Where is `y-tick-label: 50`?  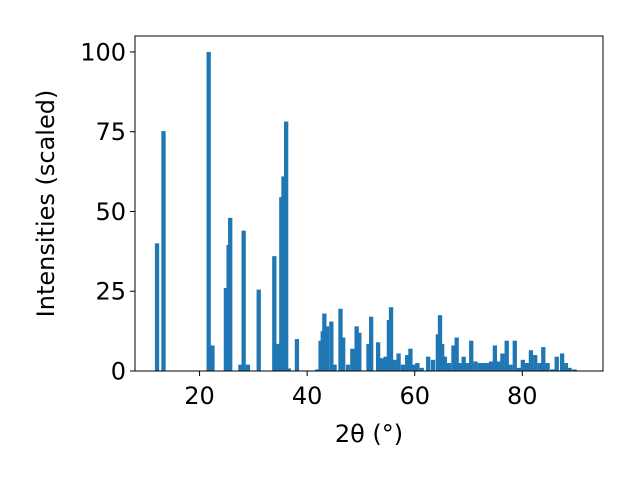 y-tick-label: 50 is located at coordinates (110, 212).